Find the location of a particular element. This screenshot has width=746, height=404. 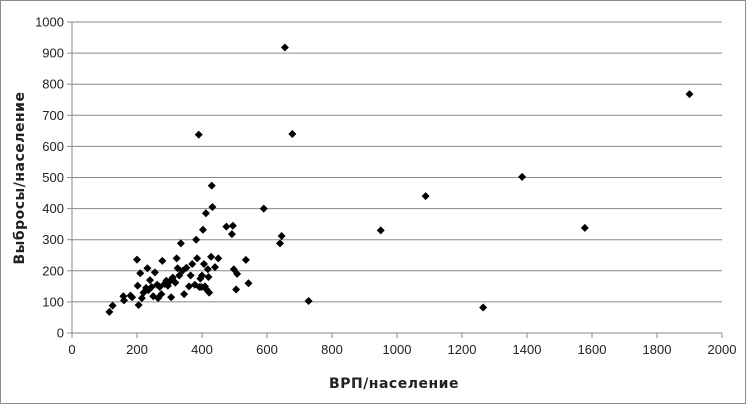

y-tick-label: 100 is located at coordinates (53, 301).